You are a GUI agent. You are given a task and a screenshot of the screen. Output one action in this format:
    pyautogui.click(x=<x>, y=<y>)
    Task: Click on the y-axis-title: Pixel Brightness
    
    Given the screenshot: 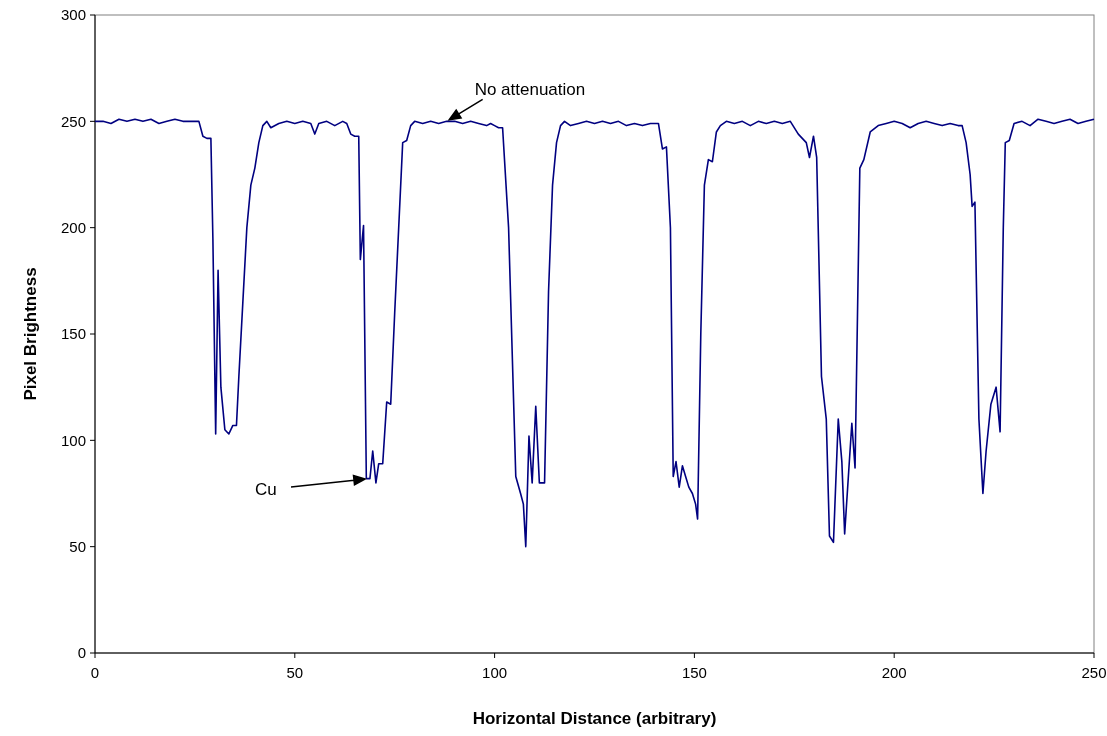 What is the action you would take?
    pyautogui.click(x=30, y=334)
    